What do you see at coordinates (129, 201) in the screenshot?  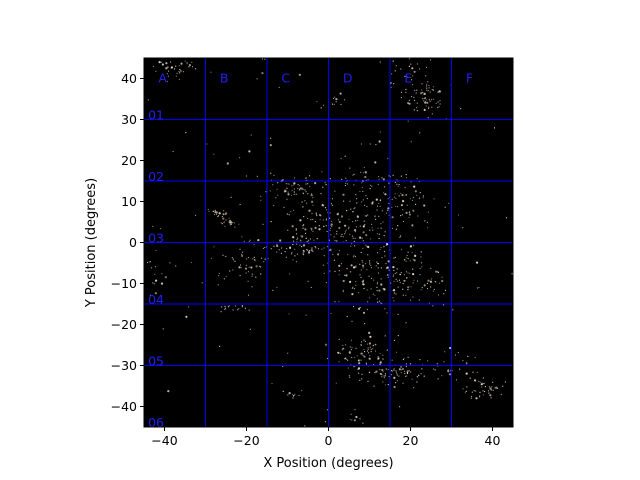 I see `y-tick-label: 10` at bounding box center [129, 201].